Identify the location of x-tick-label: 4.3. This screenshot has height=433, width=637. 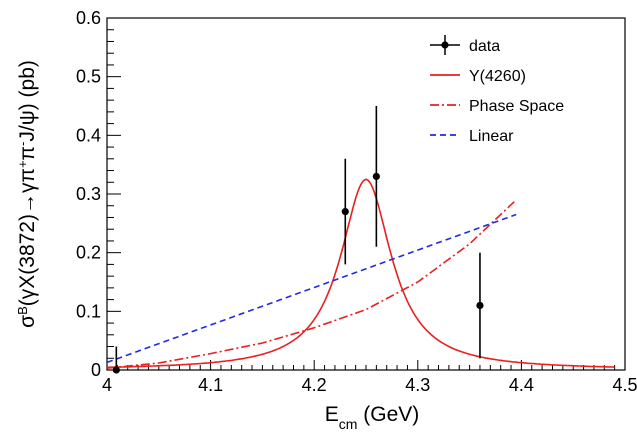
(417, 385).